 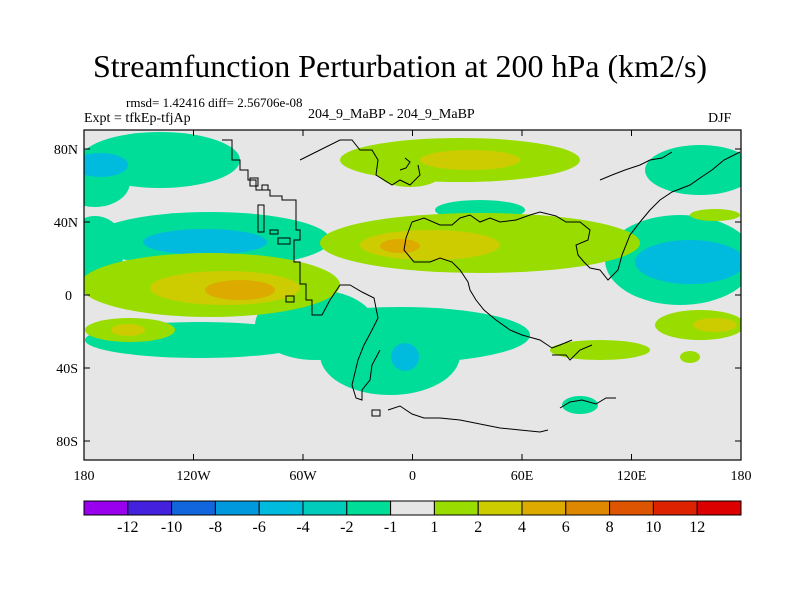 What do you see at coordinates (67, 369) in the screenshot?
I see `lat-label: 40S` at bounding box center [67, 369].